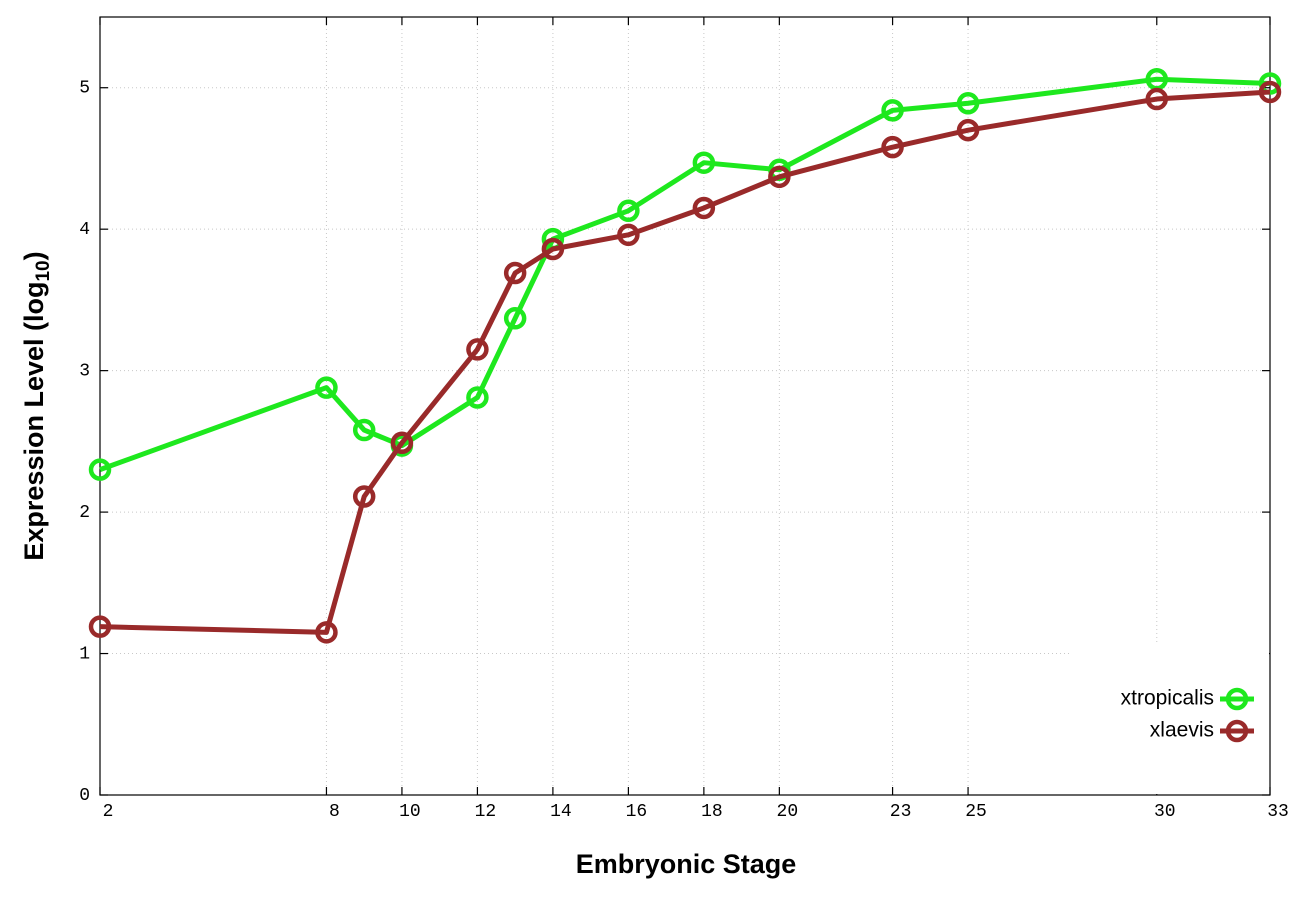 The image size is (1296, 907). Describe the element at coordinates (84, 371) in the screenshot. I see `y-tick-label: 3` at that location.